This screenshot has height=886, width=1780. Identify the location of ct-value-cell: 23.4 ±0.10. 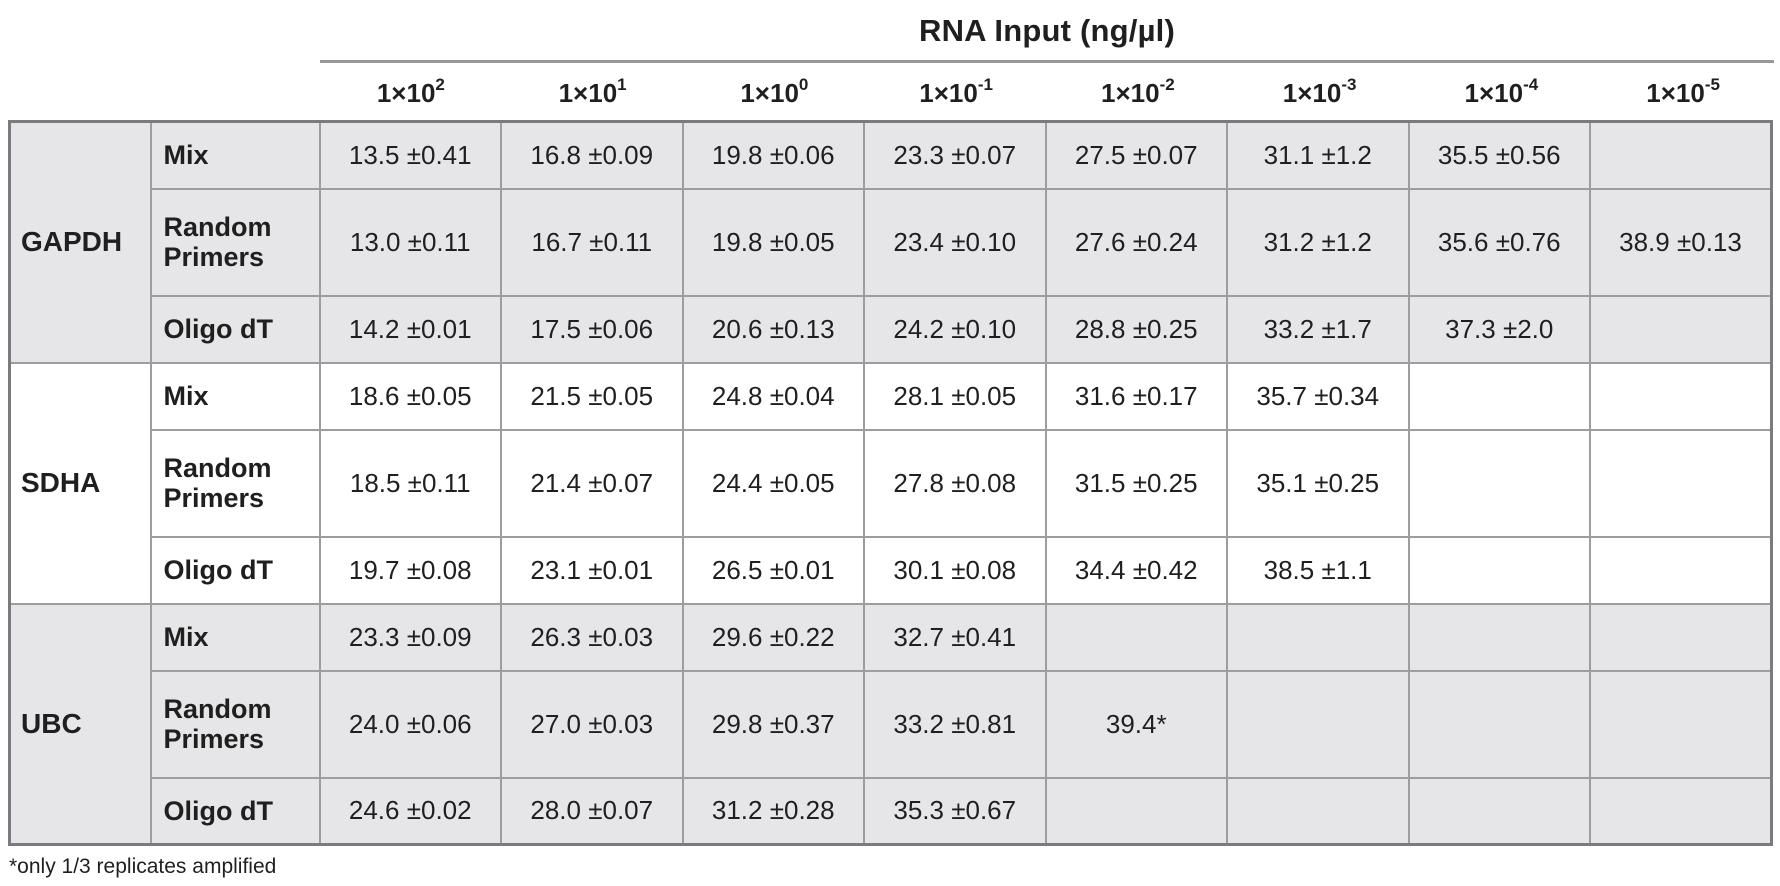
(955, 242).